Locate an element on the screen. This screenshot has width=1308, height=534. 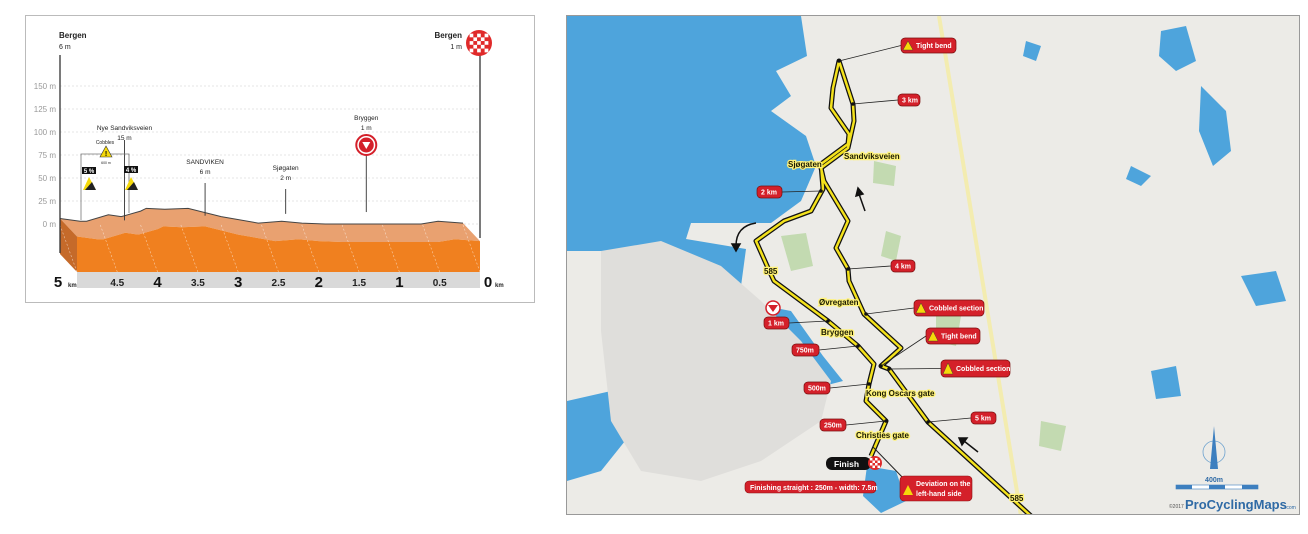
start-name: Bergen is located at coordinates (73, 35).